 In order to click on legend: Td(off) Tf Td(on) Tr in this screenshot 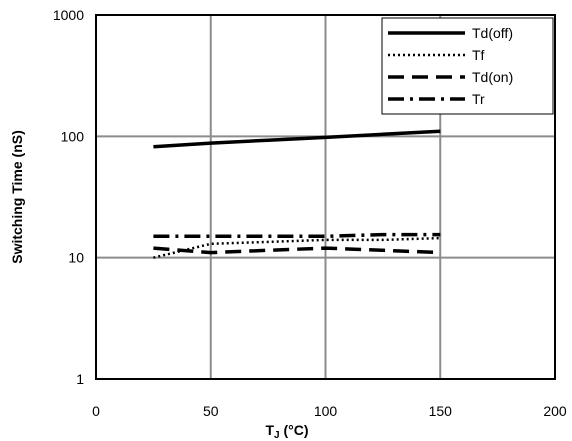, I will do `click(467, 66)`.